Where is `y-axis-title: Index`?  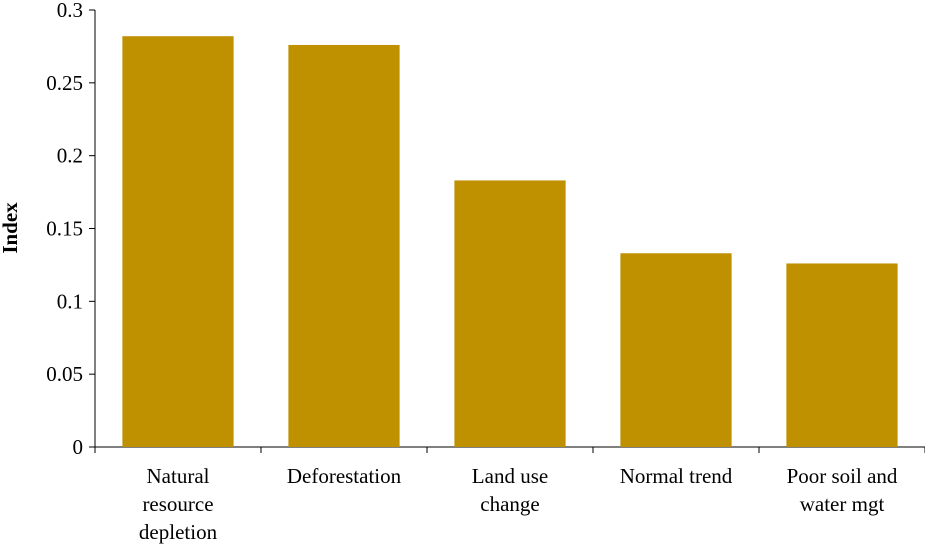 y-axis-title: Index is located at coordinates (11, 228).